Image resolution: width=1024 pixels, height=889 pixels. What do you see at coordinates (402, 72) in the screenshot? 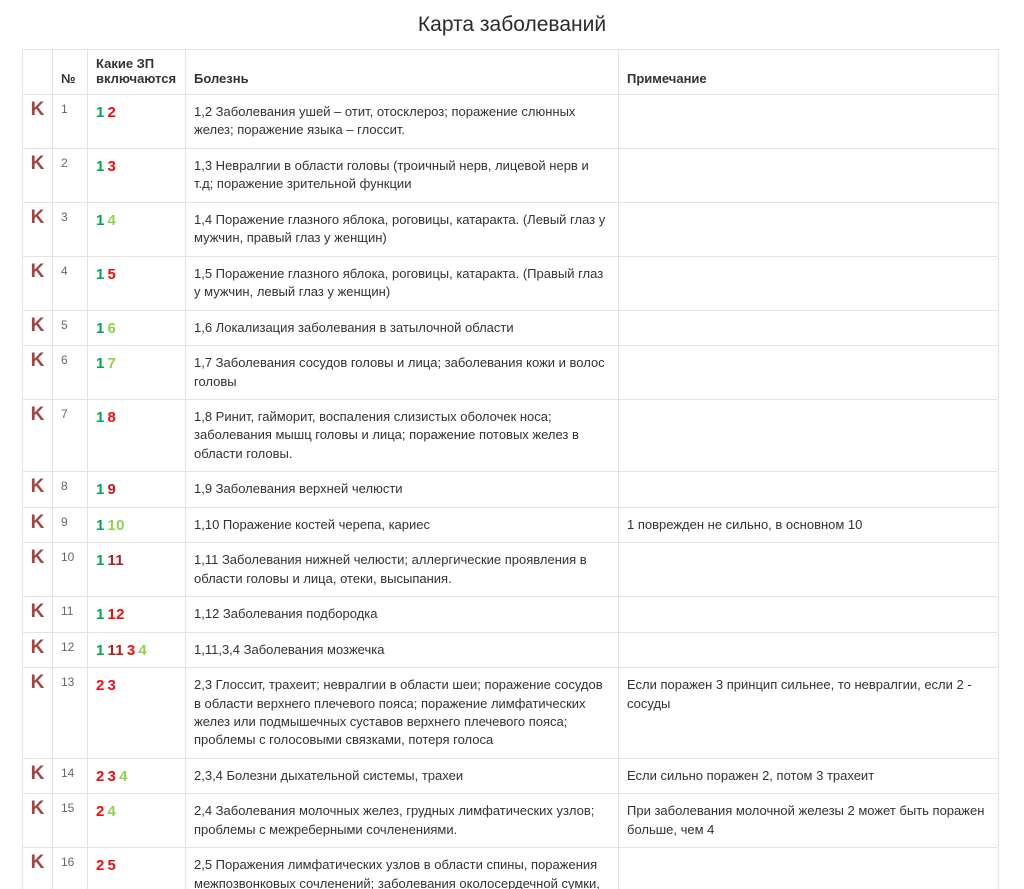
I see `header-disease: Болезнь` at bounding box center [402, 72].